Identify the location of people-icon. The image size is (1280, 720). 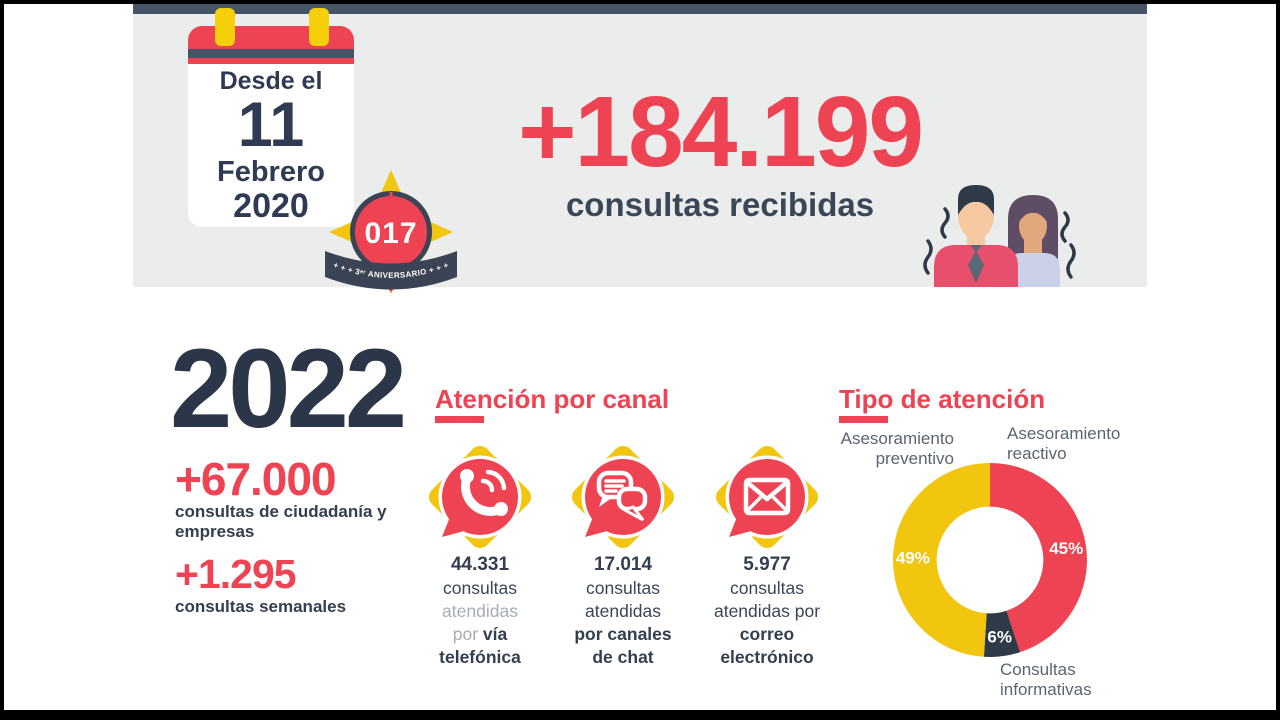
(999, 236).